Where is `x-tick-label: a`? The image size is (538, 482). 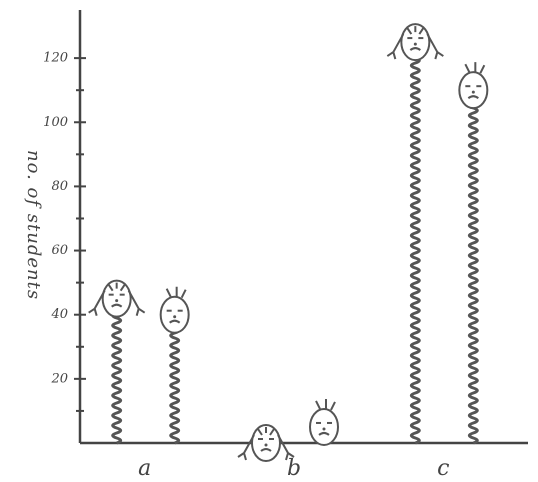 x-tick-label: a is located at coordinates (144, 468).